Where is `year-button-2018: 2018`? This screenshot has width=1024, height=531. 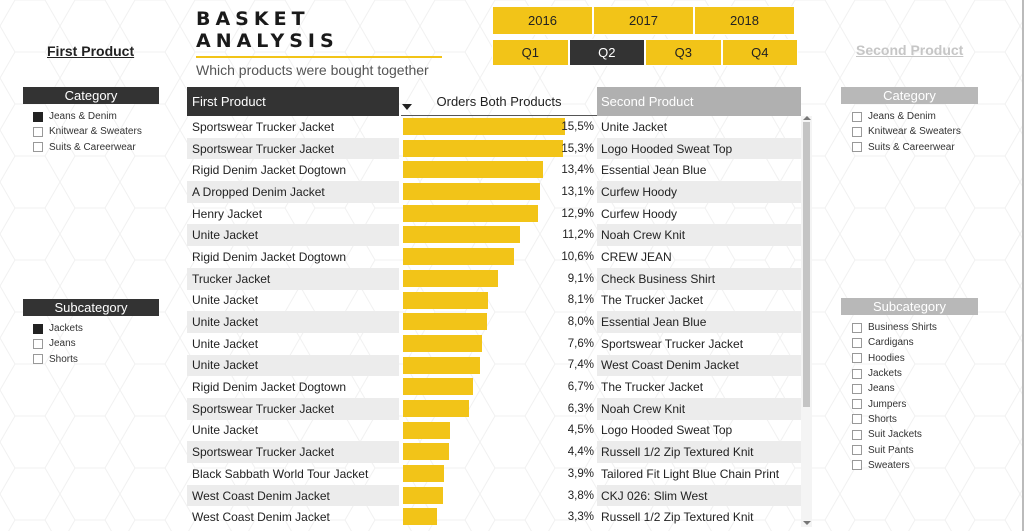 year-button-2018: 2018 is located at coordinates (744, 20).